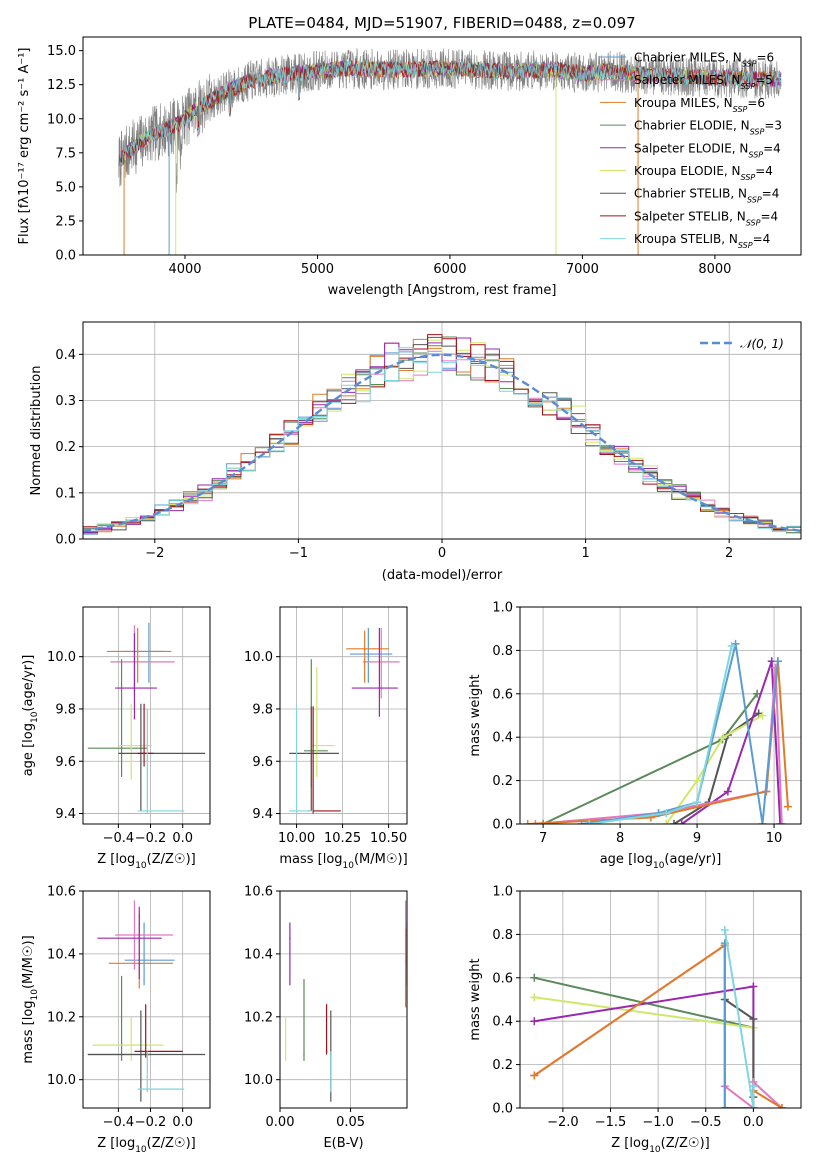  What do you see at coordinates (442, 575) in the screenshot?
I see `x-axis-label: (data-model)/error` at bounding box center [442, 575].